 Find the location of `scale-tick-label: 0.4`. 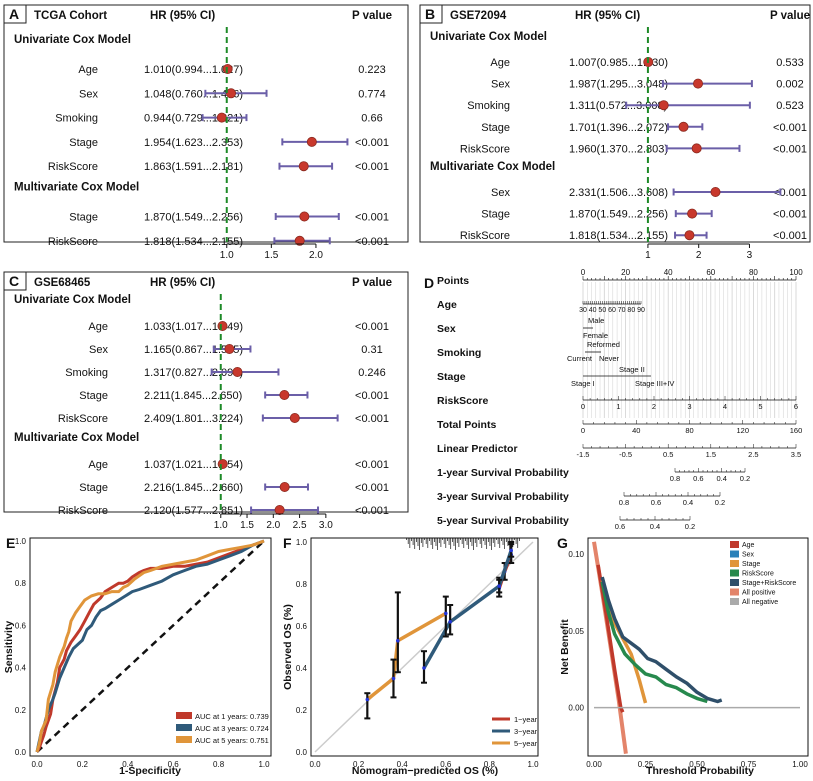

scale-tick-label: 0.4 is located at coordinates (688, 502).